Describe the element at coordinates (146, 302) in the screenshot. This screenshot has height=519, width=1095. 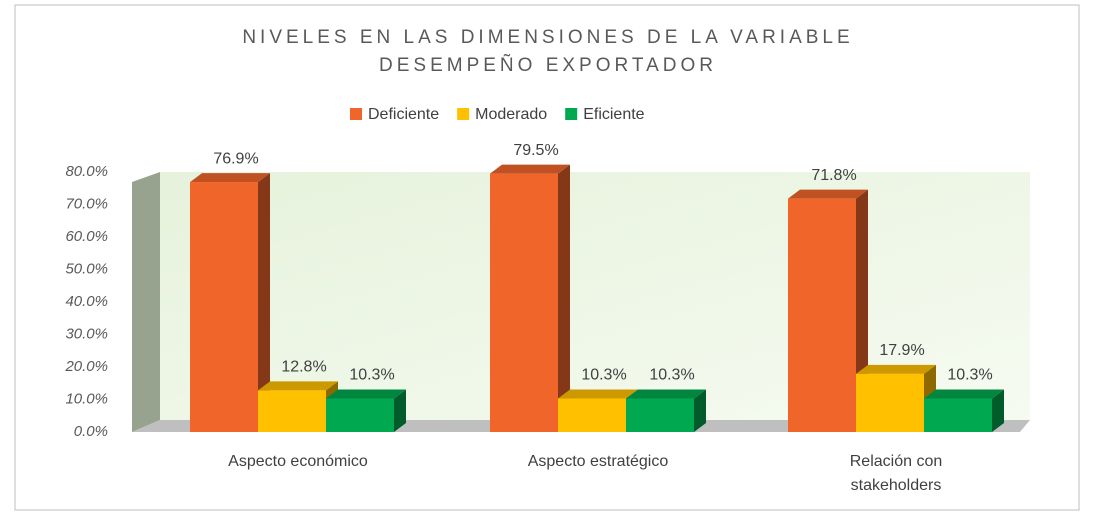
I see `side-wall` at that location.